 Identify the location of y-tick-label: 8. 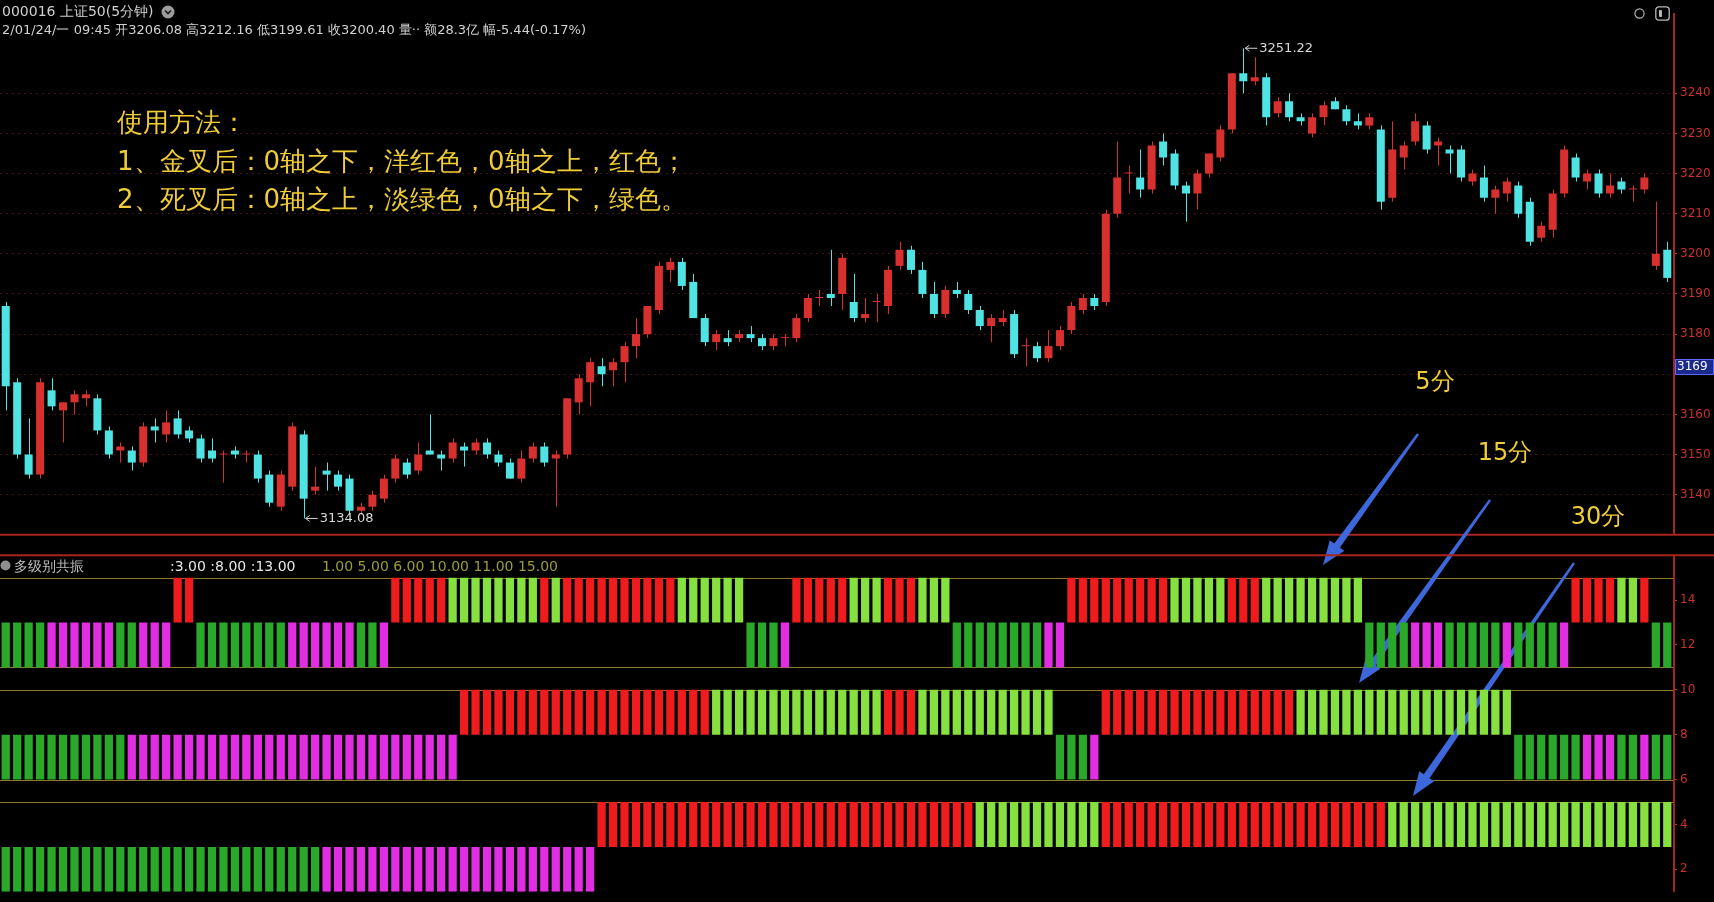
(1684, 733).